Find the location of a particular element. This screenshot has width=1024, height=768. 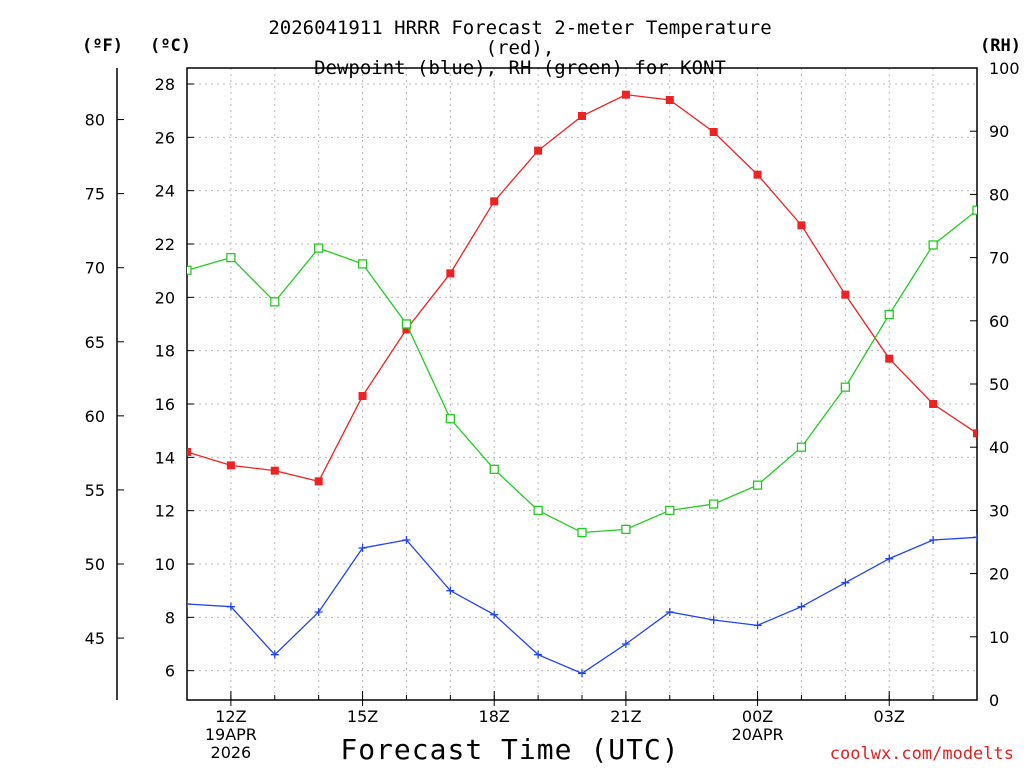

x-tick-label: 15Z is located at coordinates (362, 716).